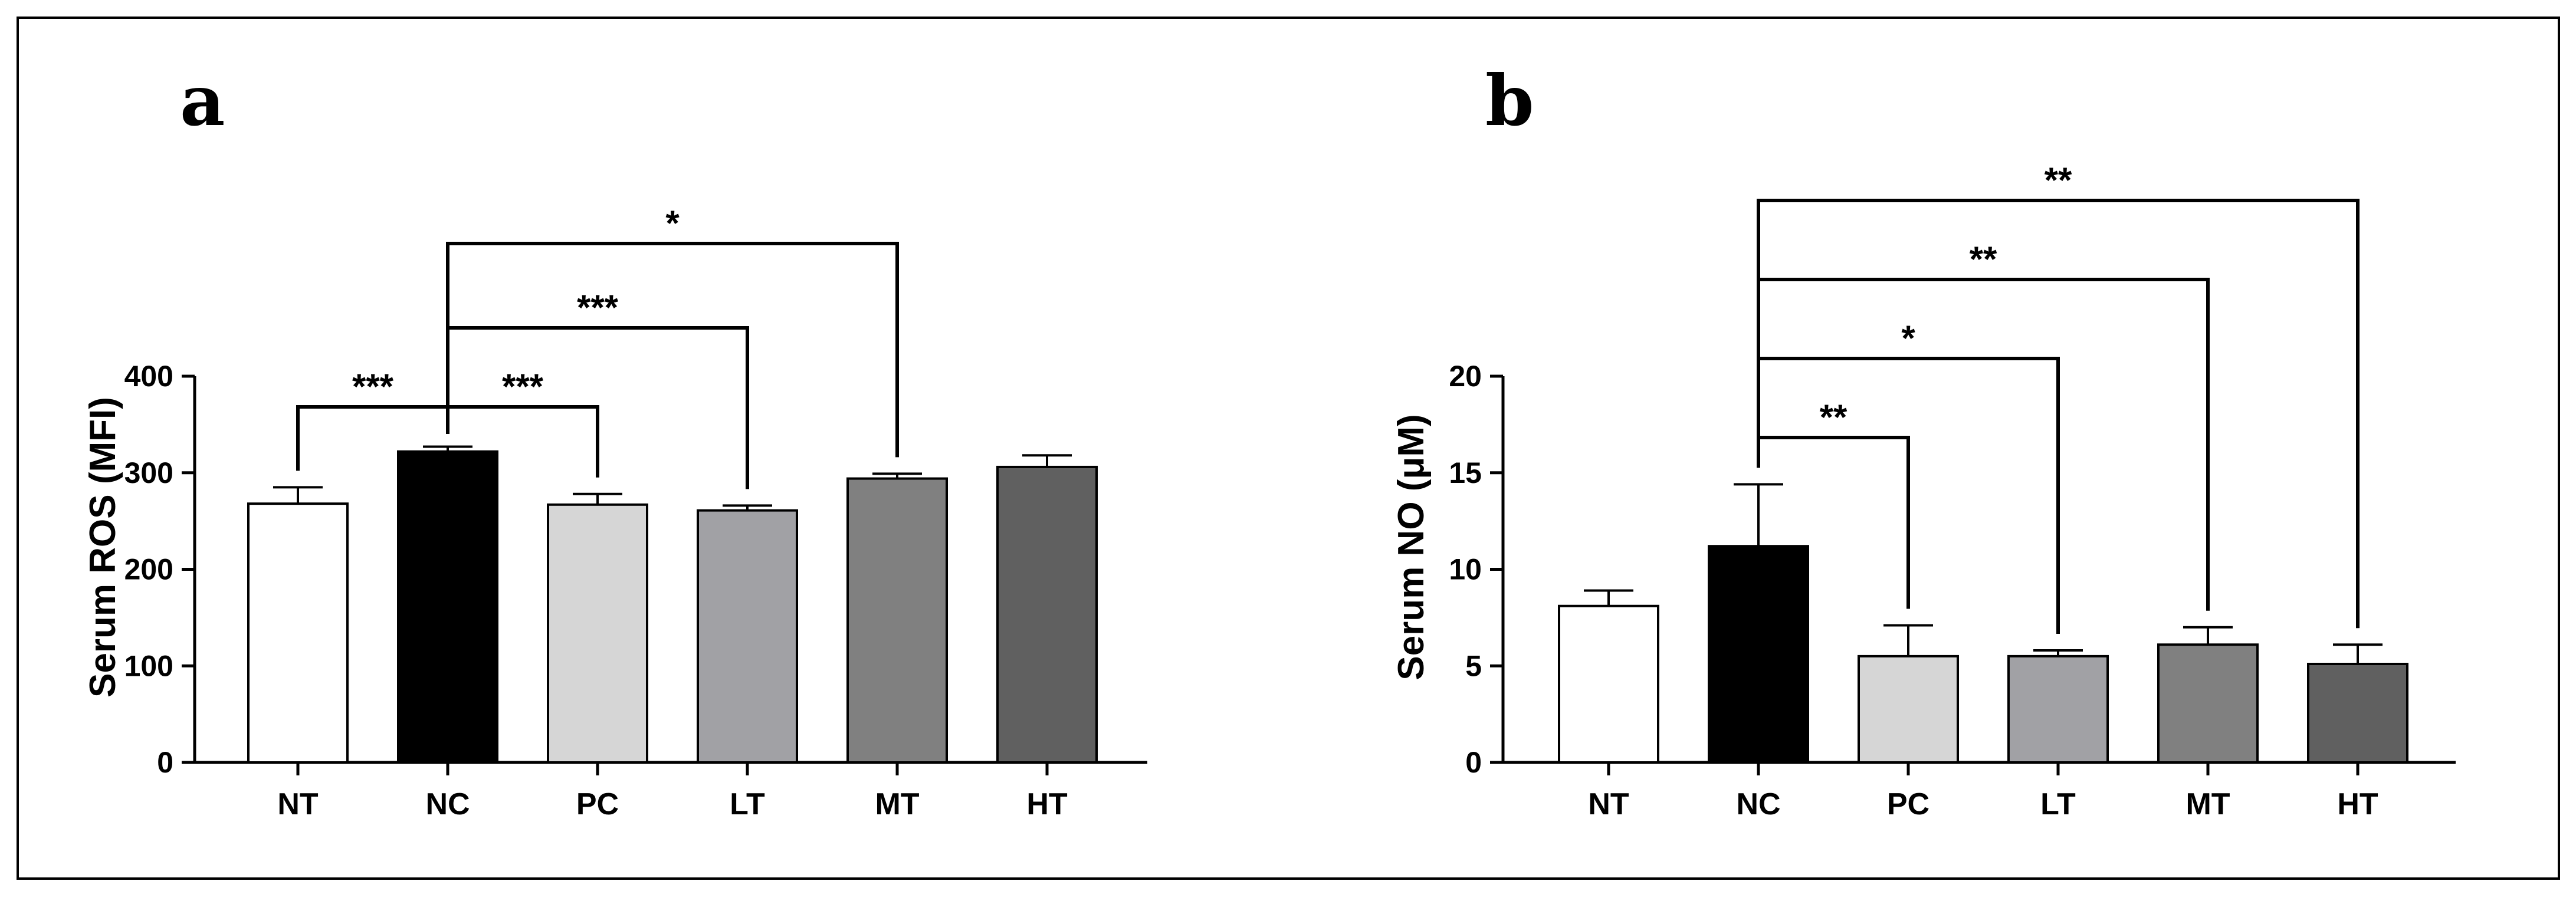  Describe the element at coordinates (1908, 804) in the screenshot. I see `panel-b-category-label-PC: PC` at that location.